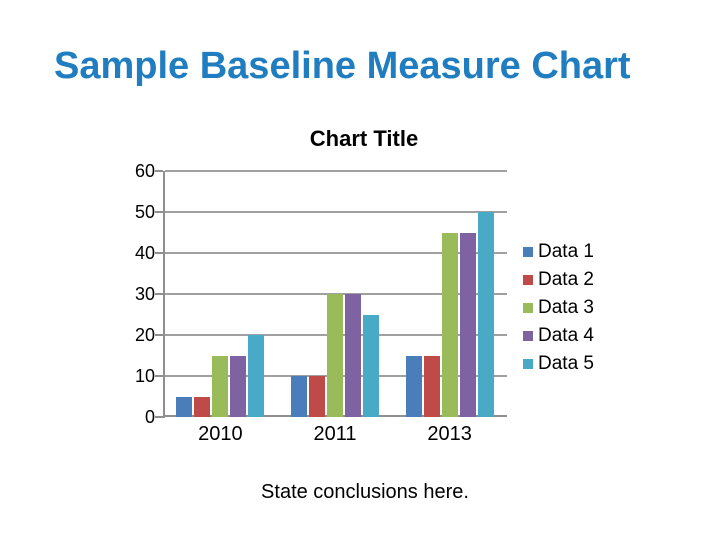 This screenshot has height=540, width=720. I want to click on bar-data-5-2011, so click(370, 365).